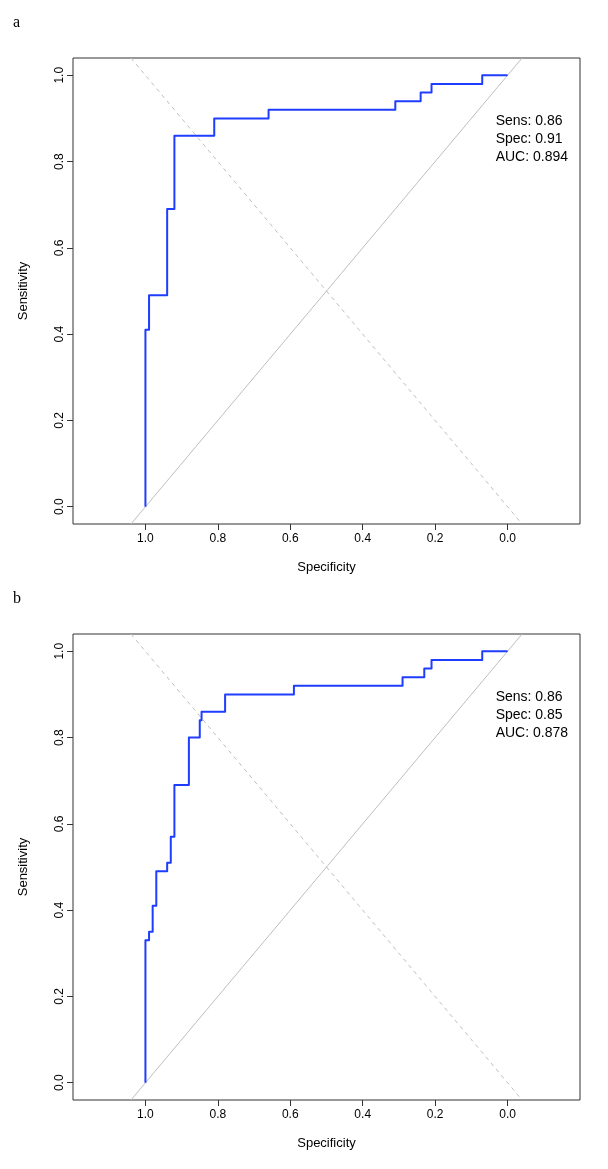  I want to click on annotation: AUC: 0.878, so click(532, 732).